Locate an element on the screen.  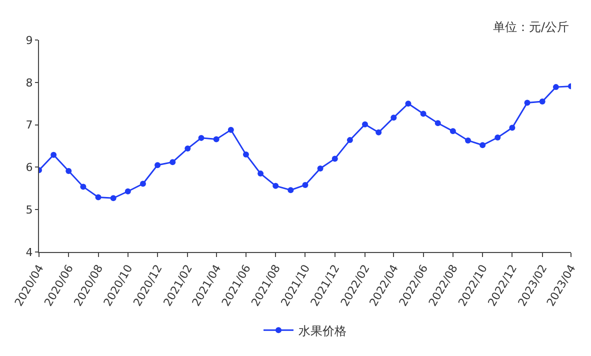
text: 单位：元/公斤 is located at coordinates (531, 27).